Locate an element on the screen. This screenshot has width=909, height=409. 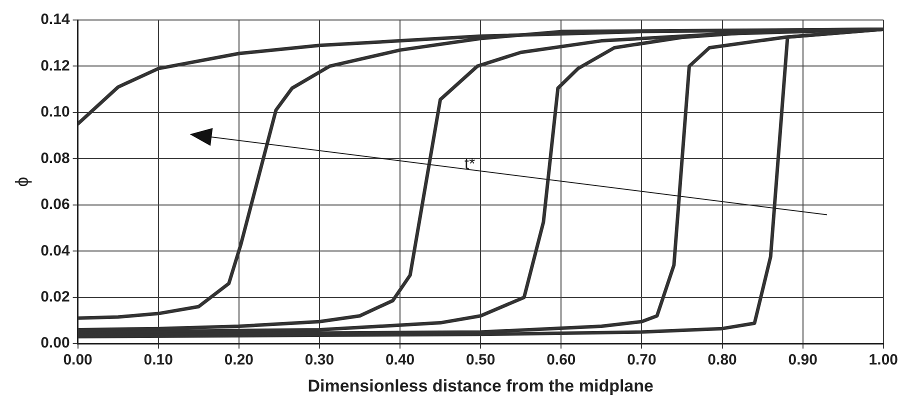
x-tick-label: 0.60 is located at coordinates (561, 360).